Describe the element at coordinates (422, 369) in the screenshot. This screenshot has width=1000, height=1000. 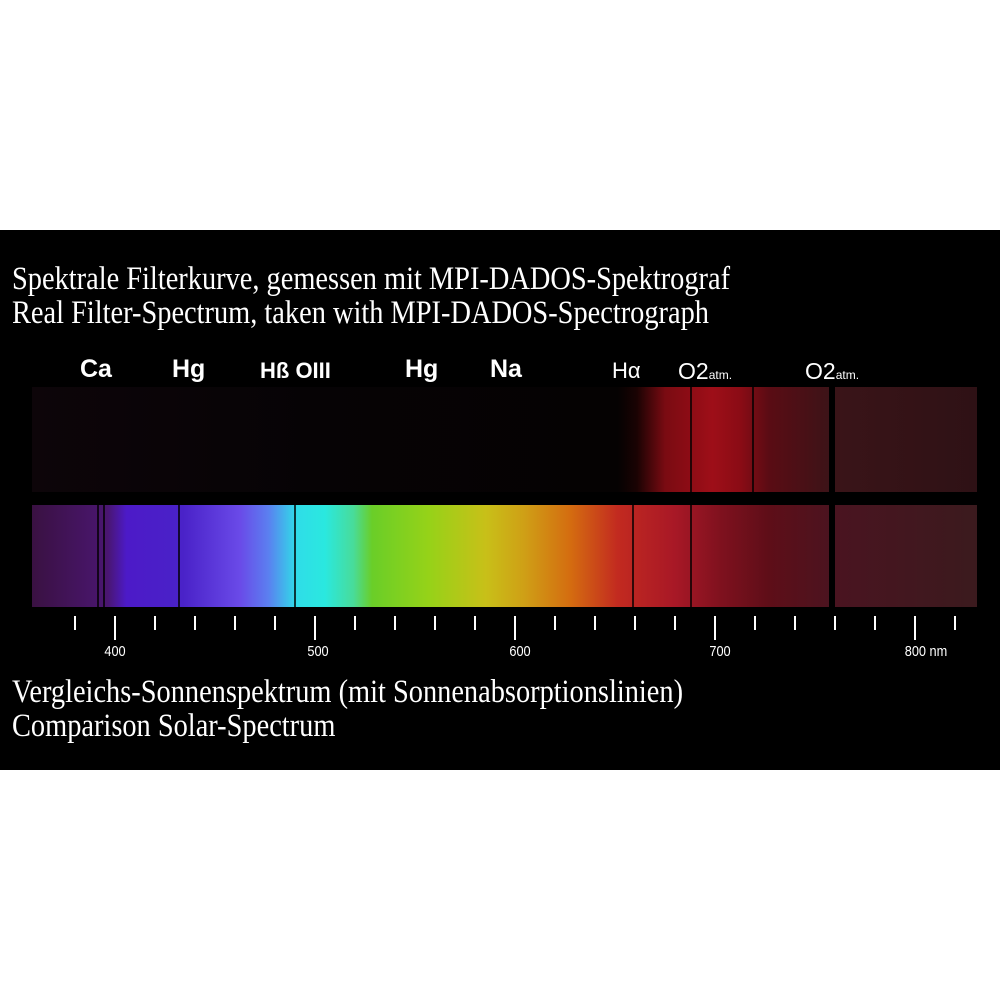
I see `line-label-hg-2: Hg` at that location.